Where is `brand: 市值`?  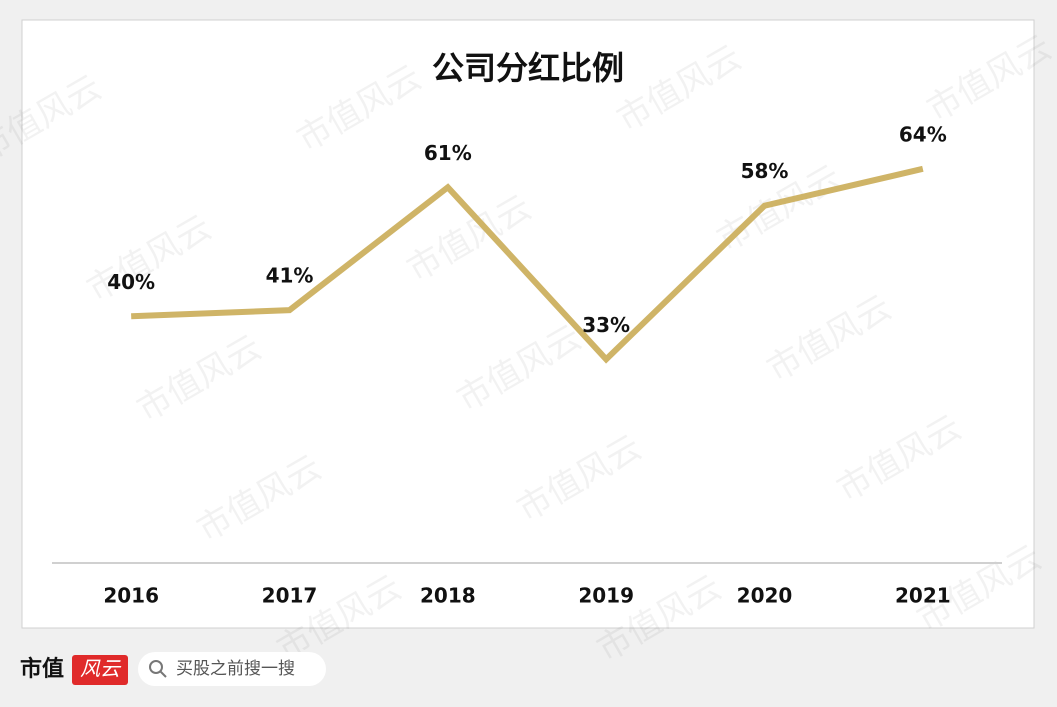 brand: 市值 is located at coordinates (42, 669).